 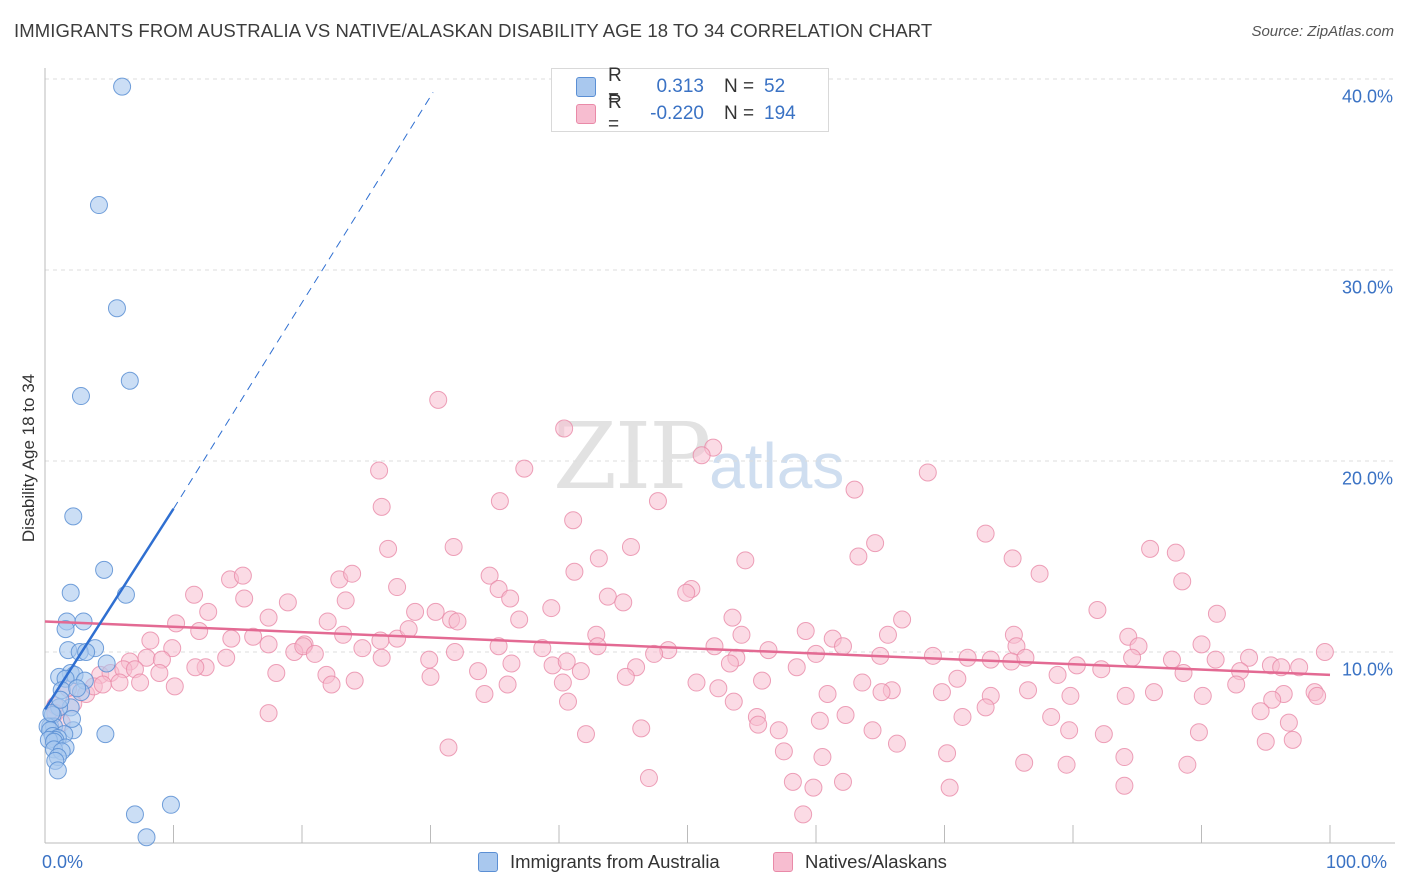 What do you see at coordinates (1357, 862) in the screenshot?
I see `x-tick-label-max: 100.0%` at bounding box center [1357, 862].